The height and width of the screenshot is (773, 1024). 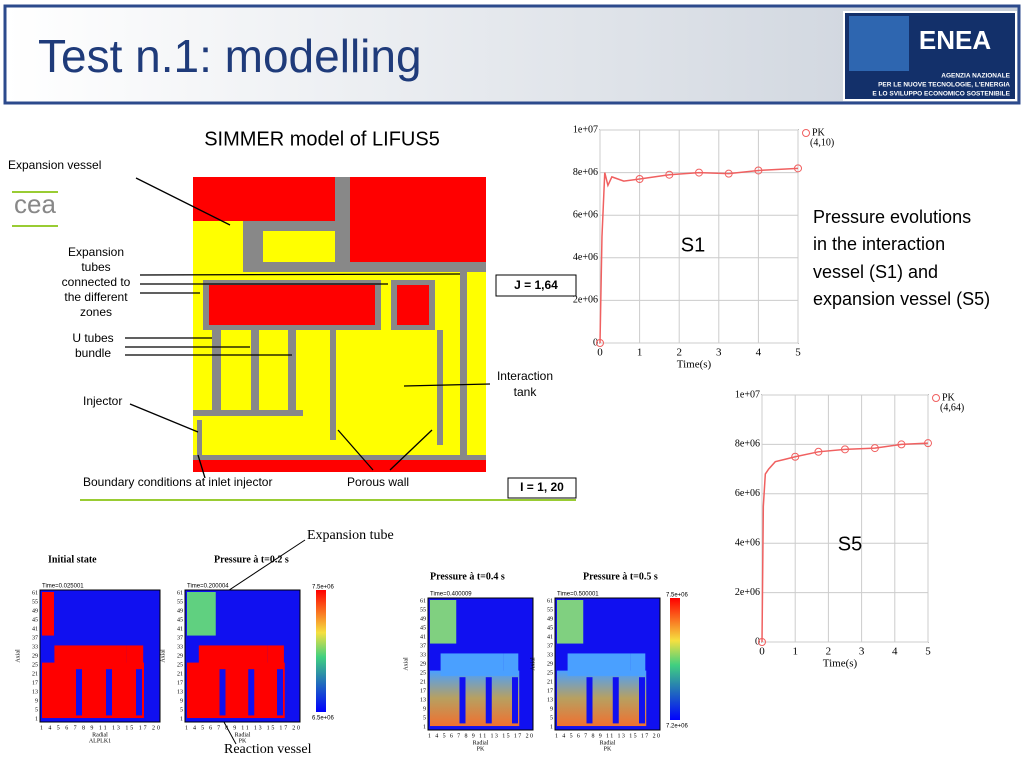 I want to click on variable: ALPLK1, so click(x=100, y=741).